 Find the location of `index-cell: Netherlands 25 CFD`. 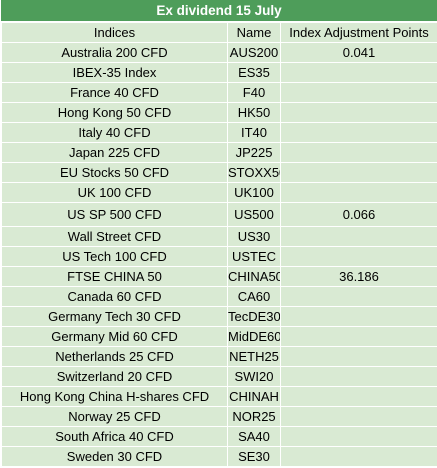

index-cell: Netherlands 25 CFD is located at coordinates (114, 356).